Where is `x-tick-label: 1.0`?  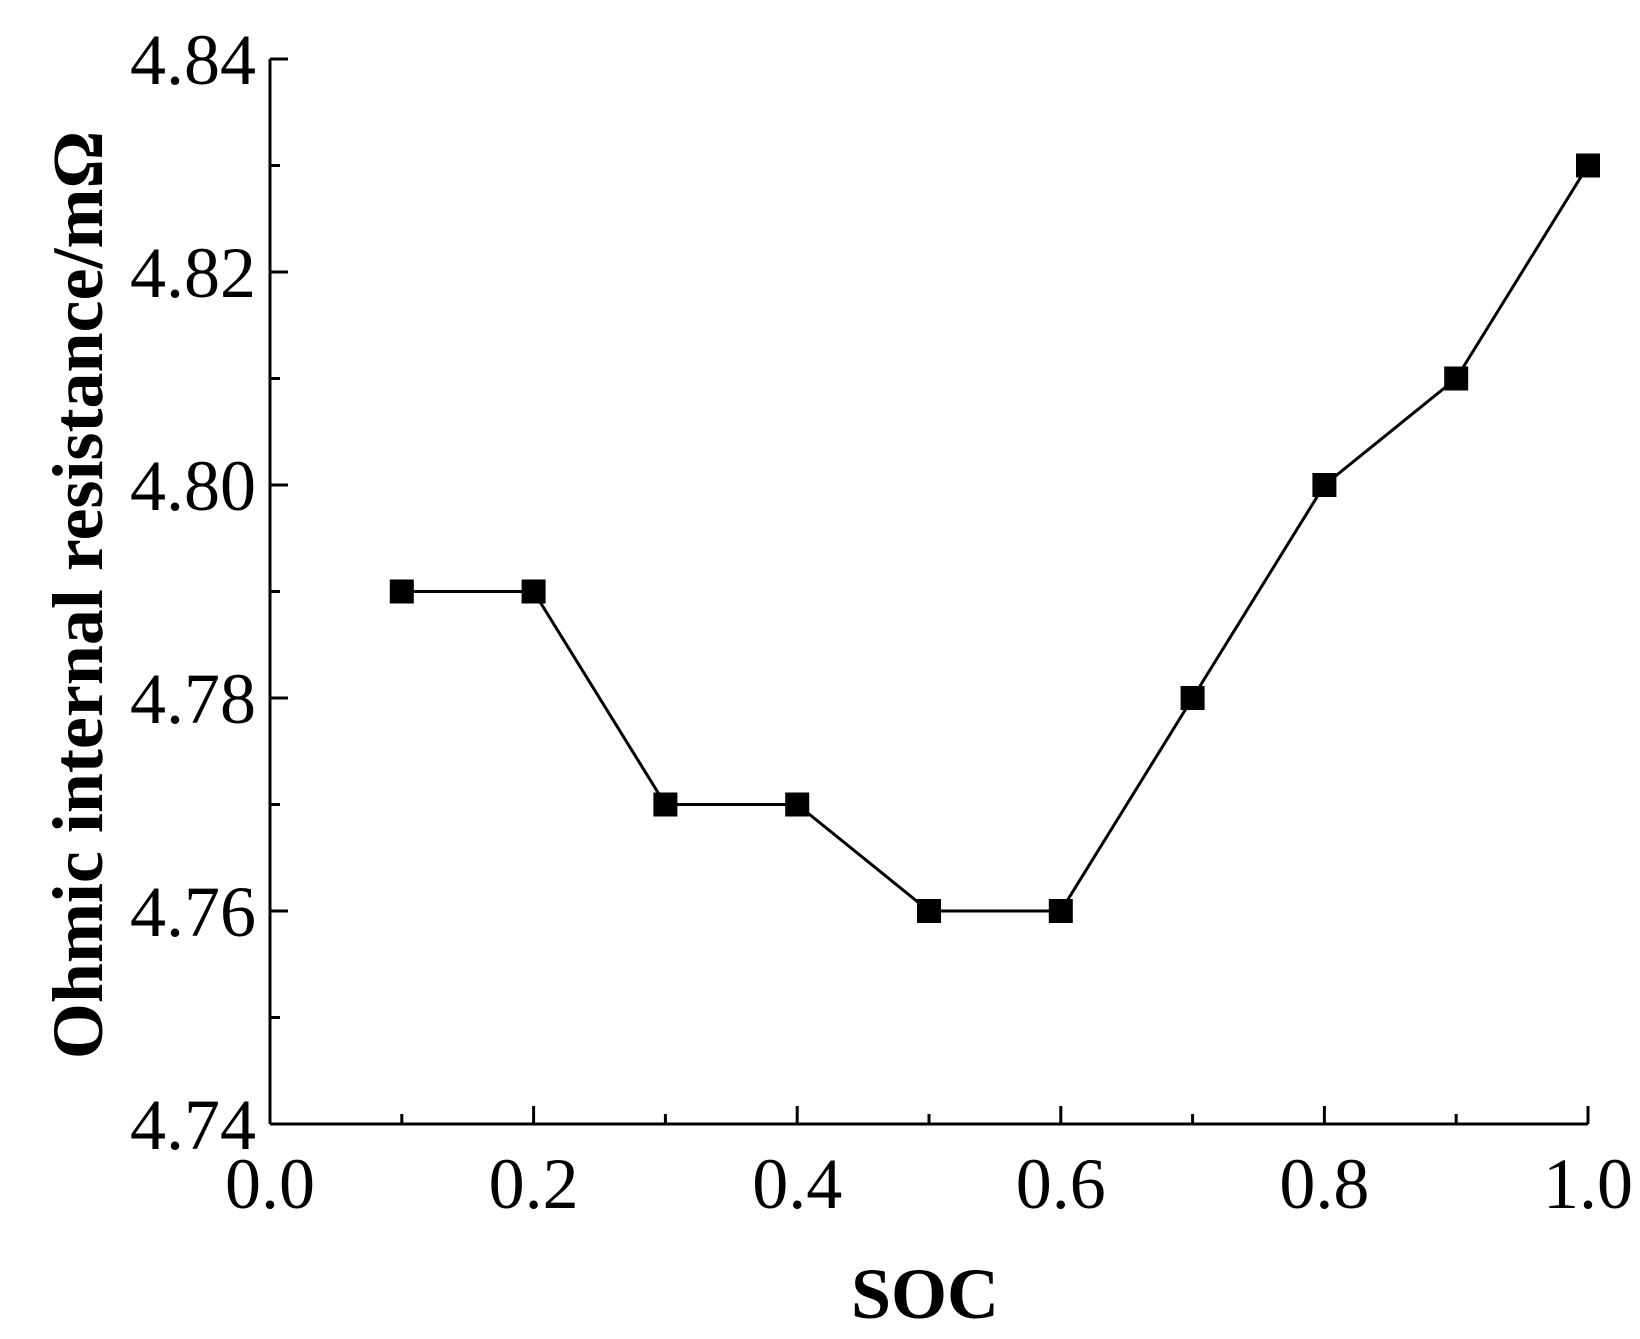 x-tick-label: 1.0 is located at coordinates (1588, 1184).